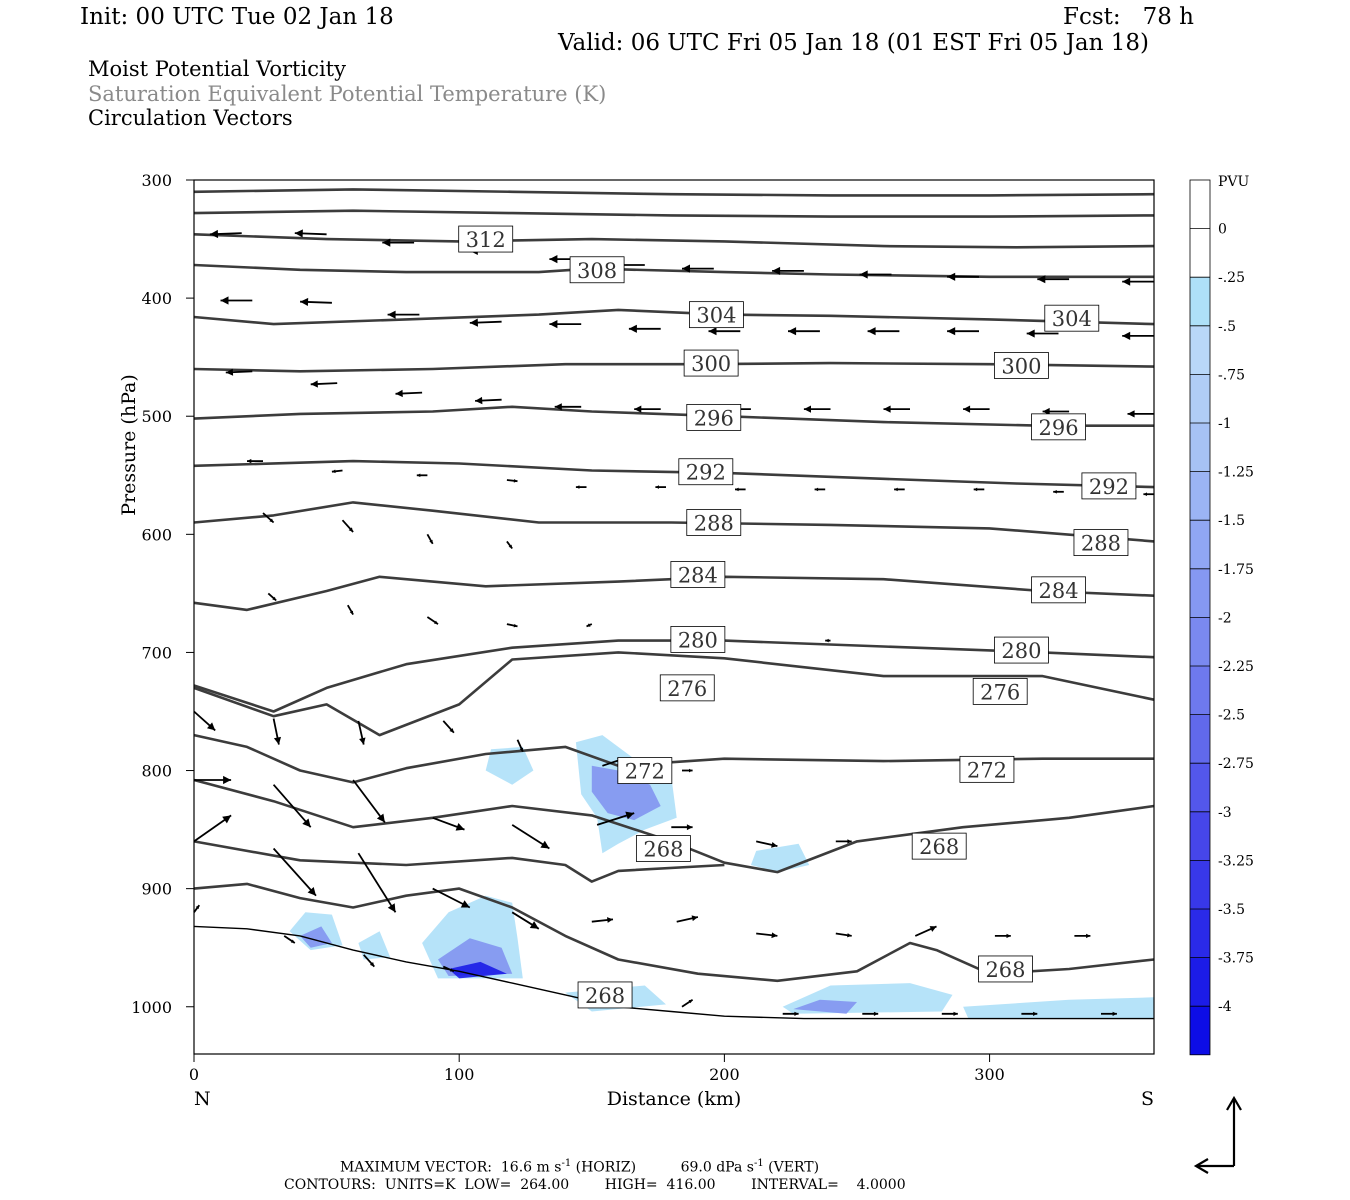  What do you see at coordinates (531, 1167) in the screenshot?
I see `max-vector-horiz: 16.6 m s` at bounding box center [531, 1167].